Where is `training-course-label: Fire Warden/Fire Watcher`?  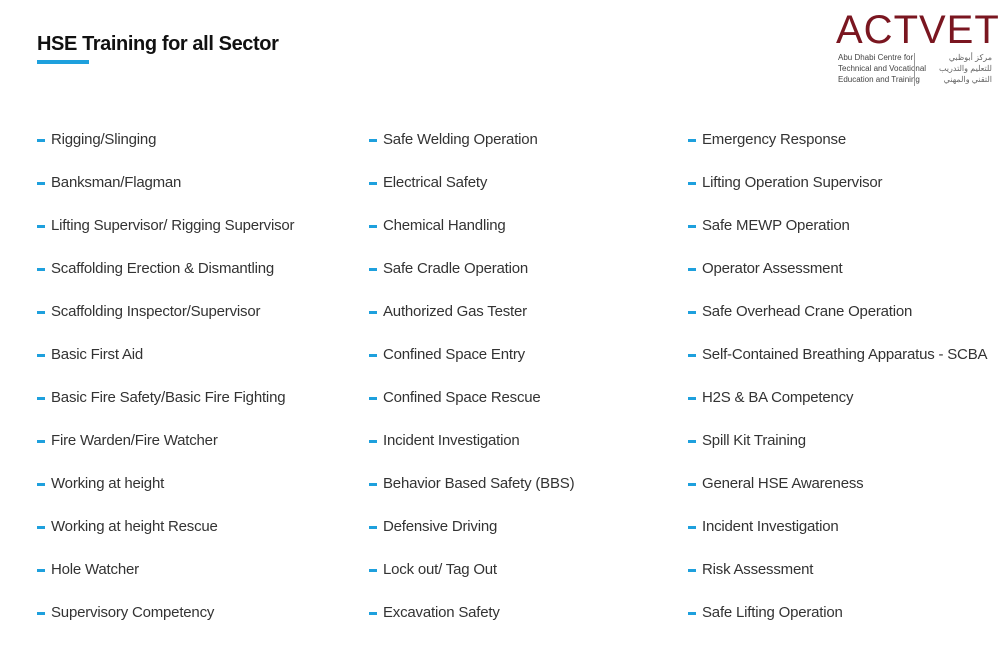
training-course-label: Fire Warden/Fire Watcher is located at coordinates (134, 440).